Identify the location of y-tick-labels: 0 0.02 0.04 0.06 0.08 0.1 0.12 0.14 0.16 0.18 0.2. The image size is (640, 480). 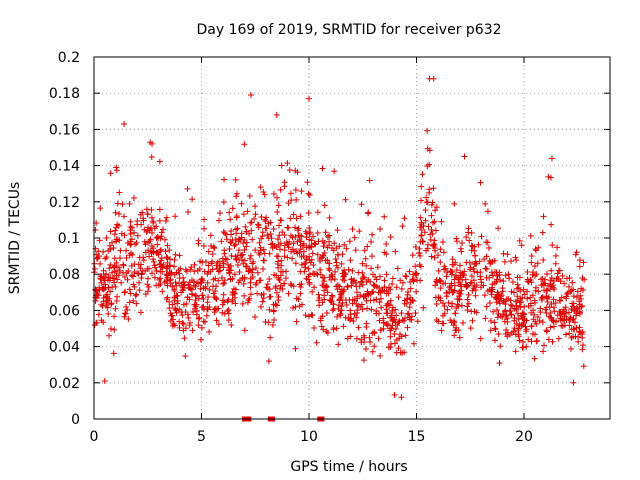
(64, 239).